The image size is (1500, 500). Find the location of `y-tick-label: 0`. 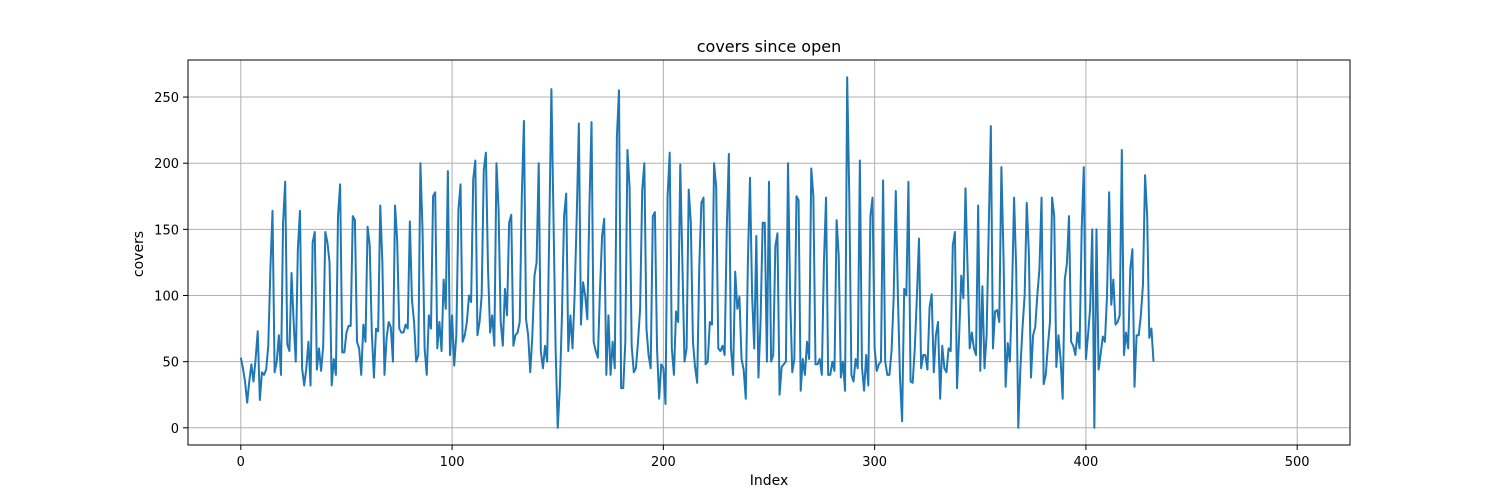

y-tick-label: 0 is located at coordinates (175, 429).